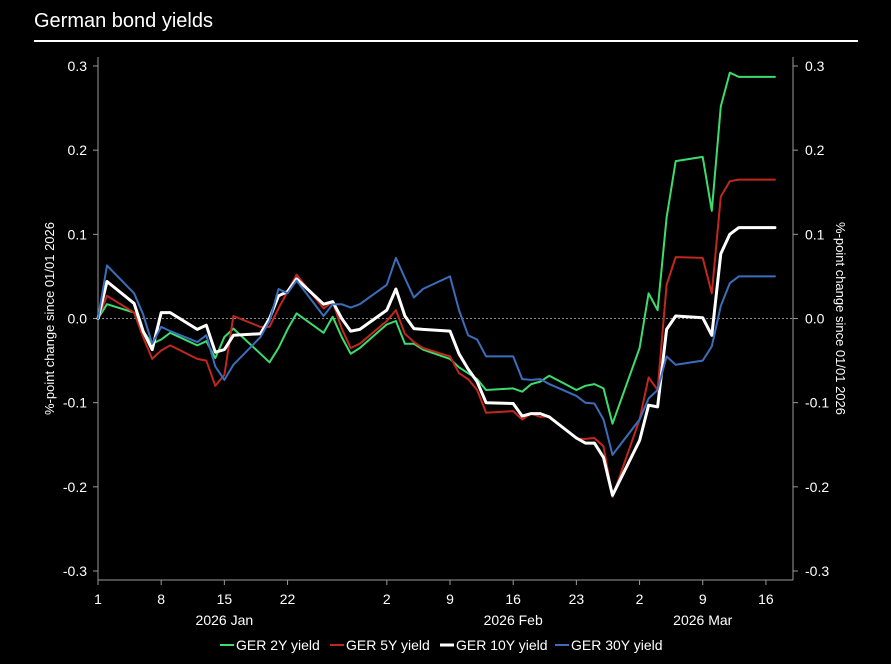 The height and width of the screenshot is (664, 891). What do you see at coordinates (617, 645) in the screenshot?
I see `legend-label: GER 30Y yield` at bounding box center [617, 645].